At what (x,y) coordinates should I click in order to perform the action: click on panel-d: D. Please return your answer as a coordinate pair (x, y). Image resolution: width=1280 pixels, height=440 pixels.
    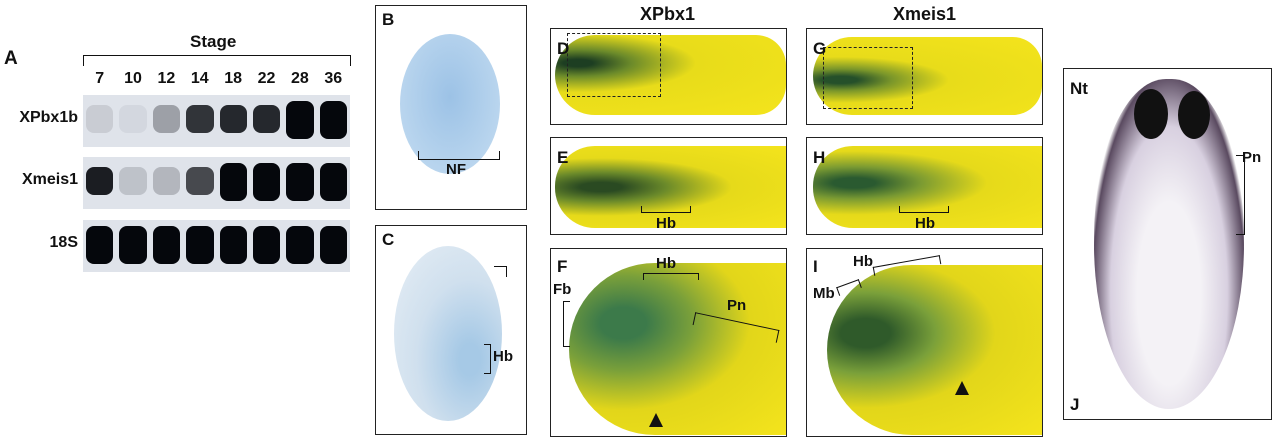
    Looking at the image, I should click on (668, 76).